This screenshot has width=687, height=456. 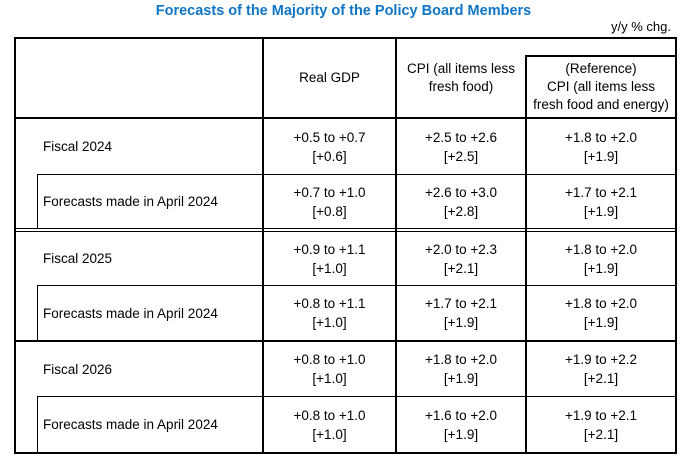 I want to click on forecast-range: +2.0 to +2.3, so click(x=461, y=249).